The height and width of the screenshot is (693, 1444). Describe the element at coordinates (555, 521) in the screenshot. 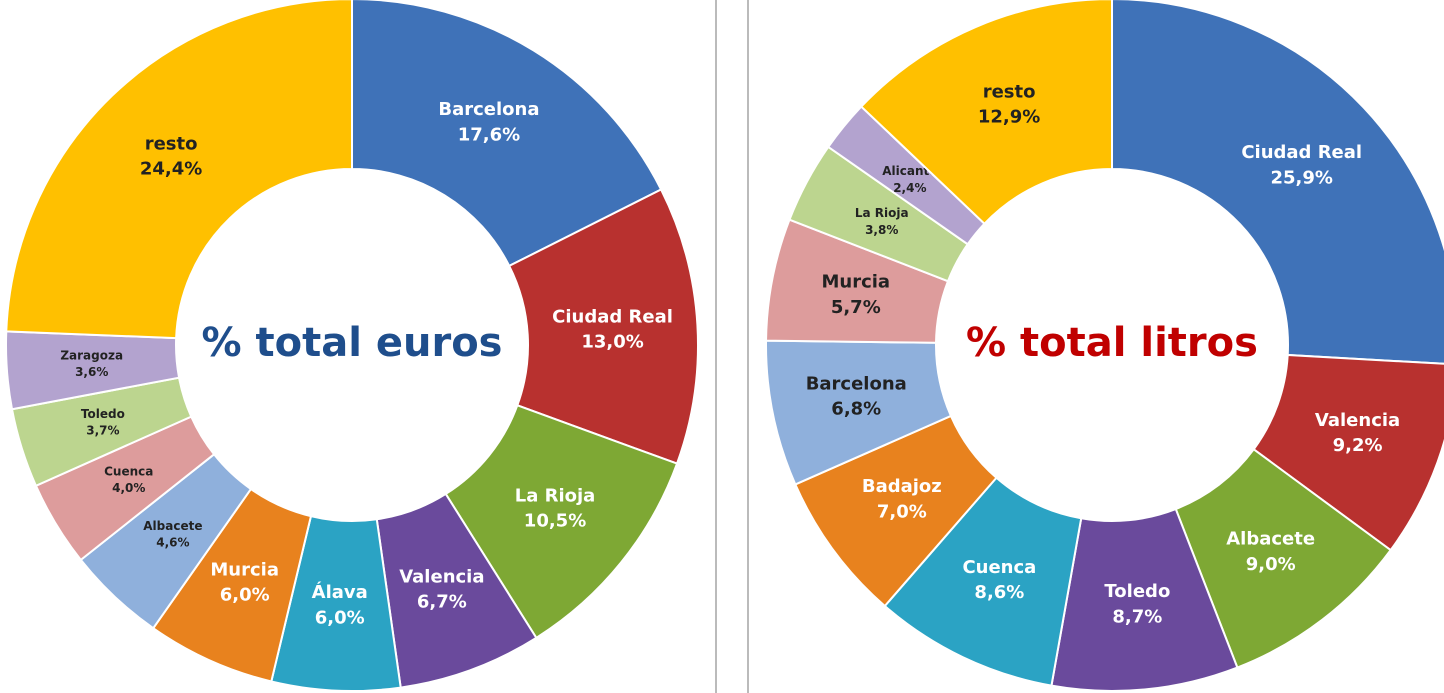

I see `slice-value-label: 10,5%` at that location.